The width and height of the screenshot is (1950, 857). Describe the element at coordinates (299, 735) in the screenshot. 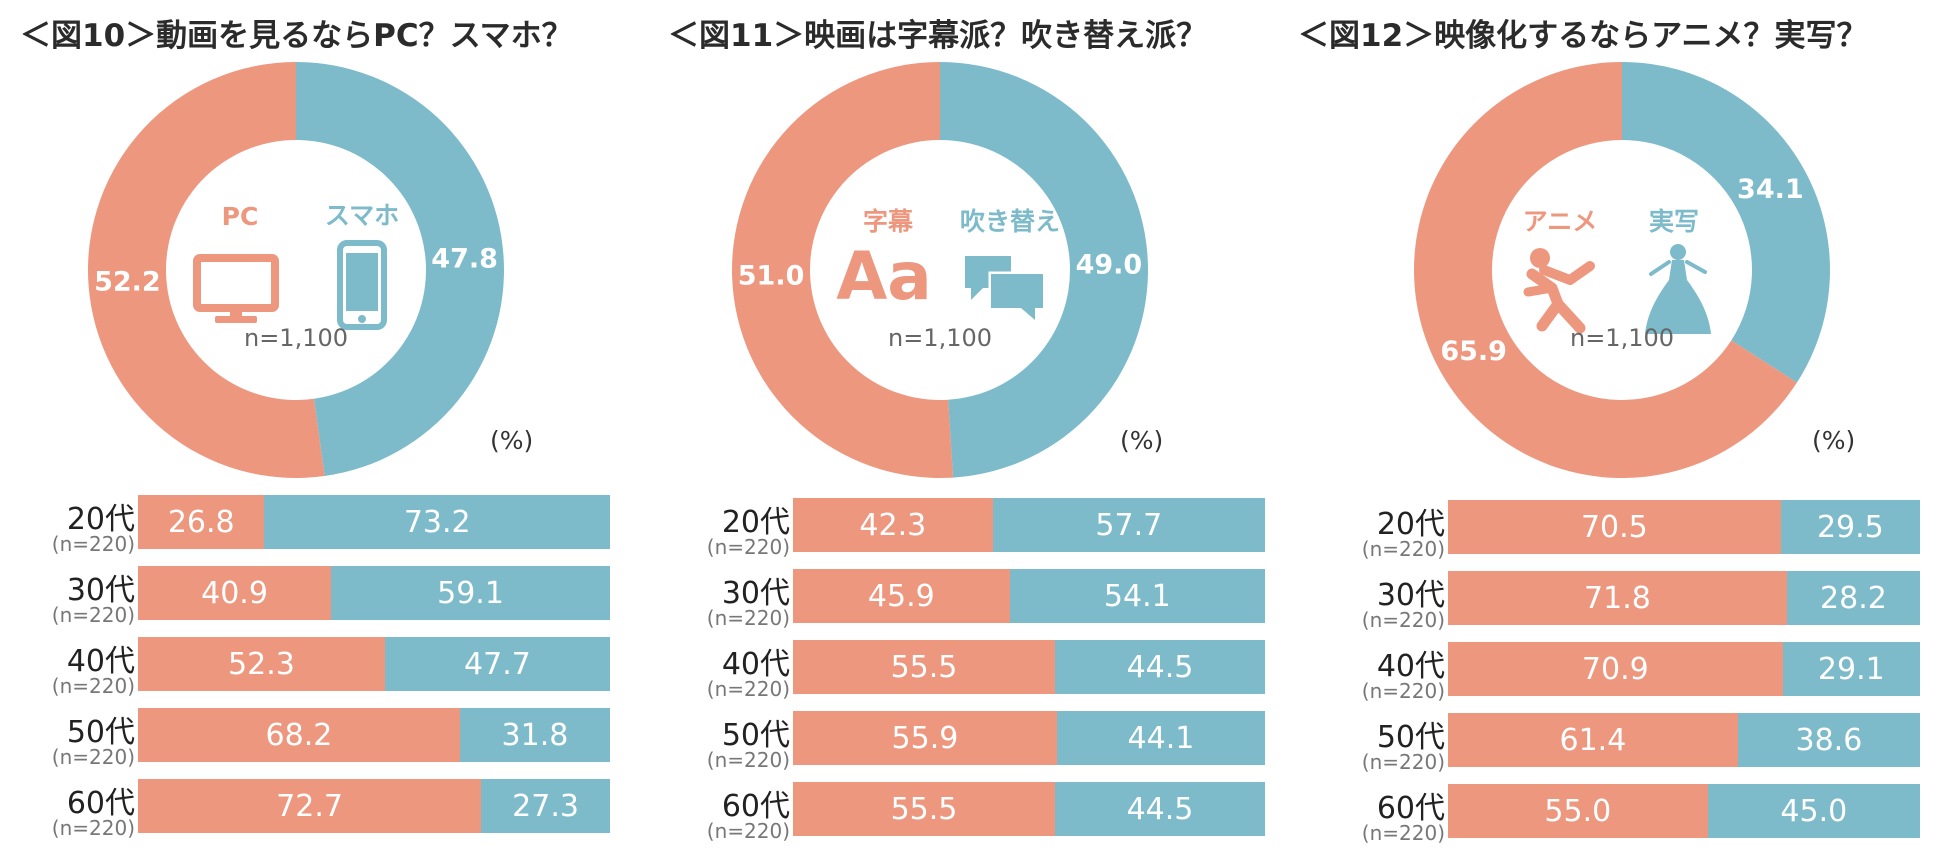

I see `bar-value-label: 68.2` at that location.